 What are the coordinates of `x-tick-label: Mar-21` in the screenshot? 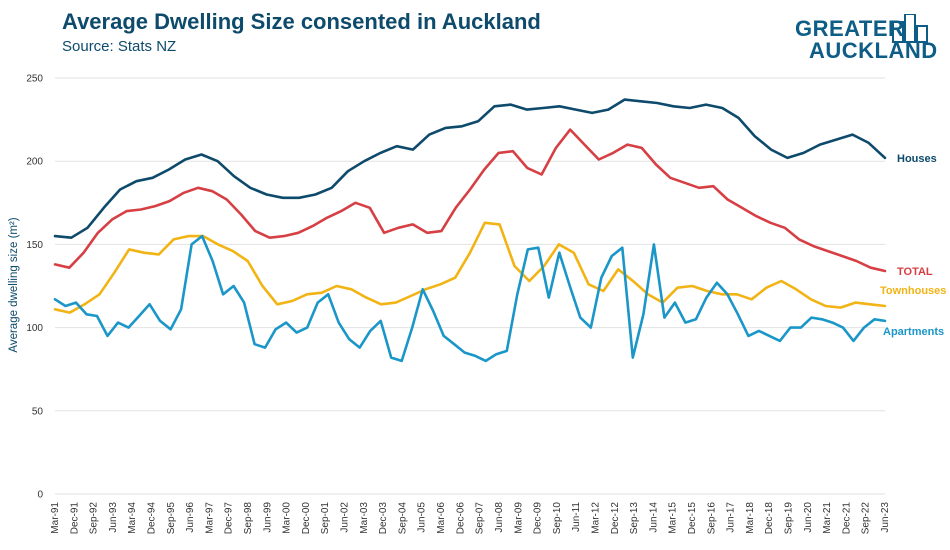 It's located at (827, 518).